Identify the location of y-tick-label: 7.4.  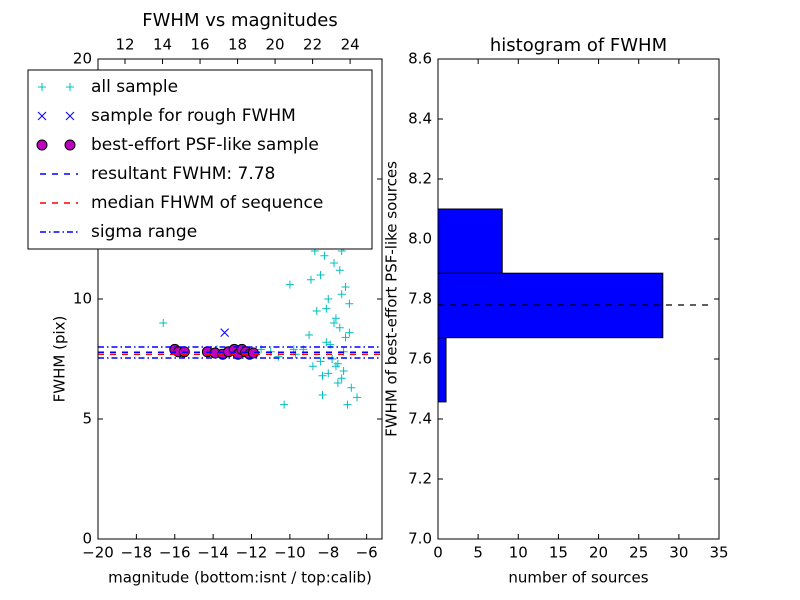
(420, 419).